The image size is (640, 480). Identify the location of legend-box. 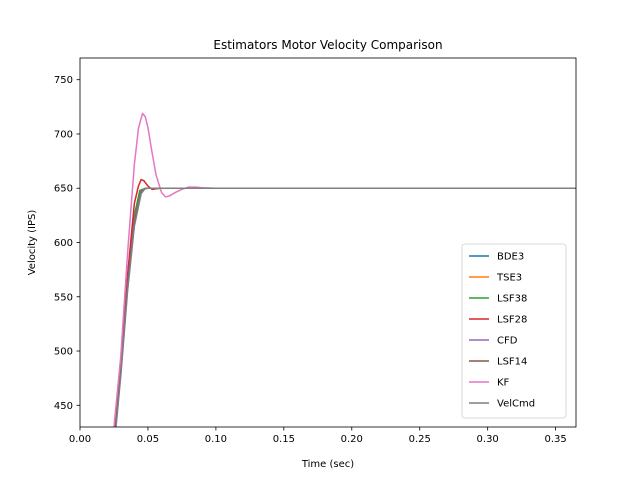
(514, 331).